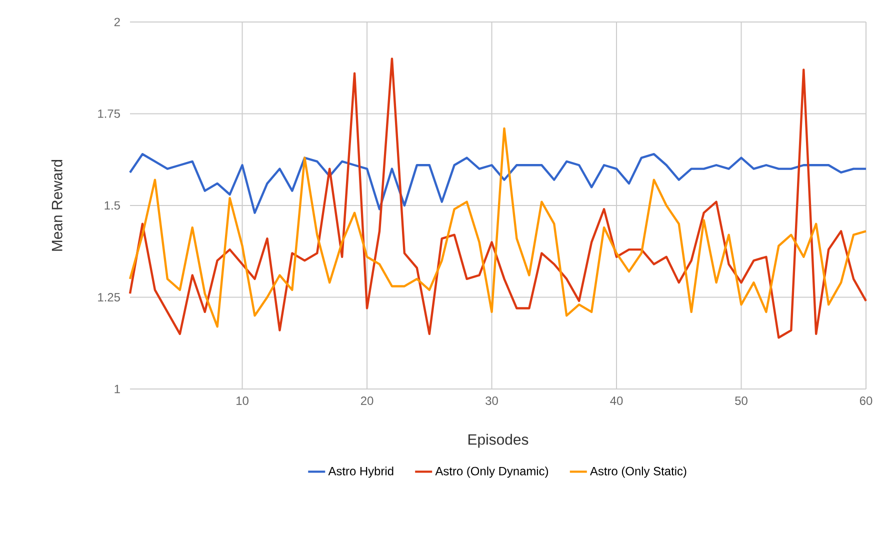  What do you see at coordinates (361, 472) in the screenshot?
I see `legend-label: Astro Hybrid` at bounding box center [361, 472].